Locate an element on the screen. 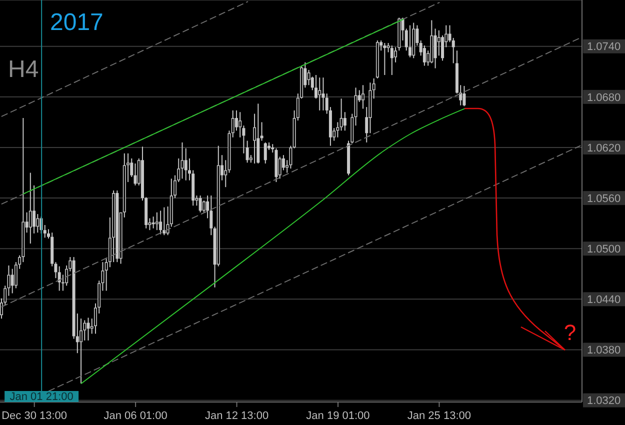 Image resolution: width=625 pixels, height=425 pixels. y-tick-label: 1.0560 is located at coordinates (604, 198).